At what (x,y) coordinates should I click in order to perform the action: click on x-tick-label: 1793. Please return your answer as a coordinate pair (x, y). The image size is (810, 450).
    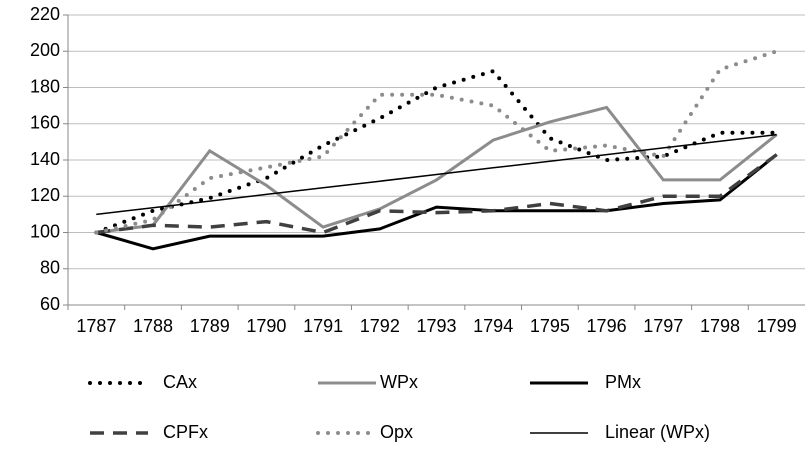
    Looking at the image, I should click on (436, 326).